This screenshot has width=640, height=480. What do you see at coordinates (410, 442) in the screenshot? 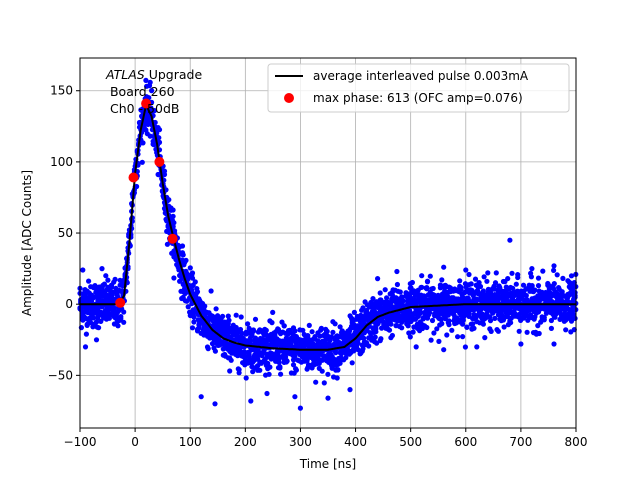
I see `x-tick-label: 500` at bounding box center [410, 442].